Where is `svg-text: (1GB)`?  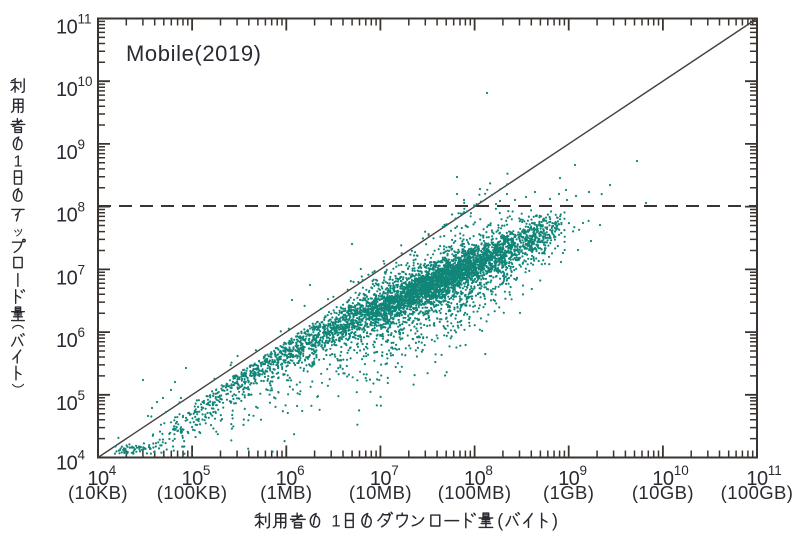 svg-text: (1GB) is located at coordinates (568, 492).